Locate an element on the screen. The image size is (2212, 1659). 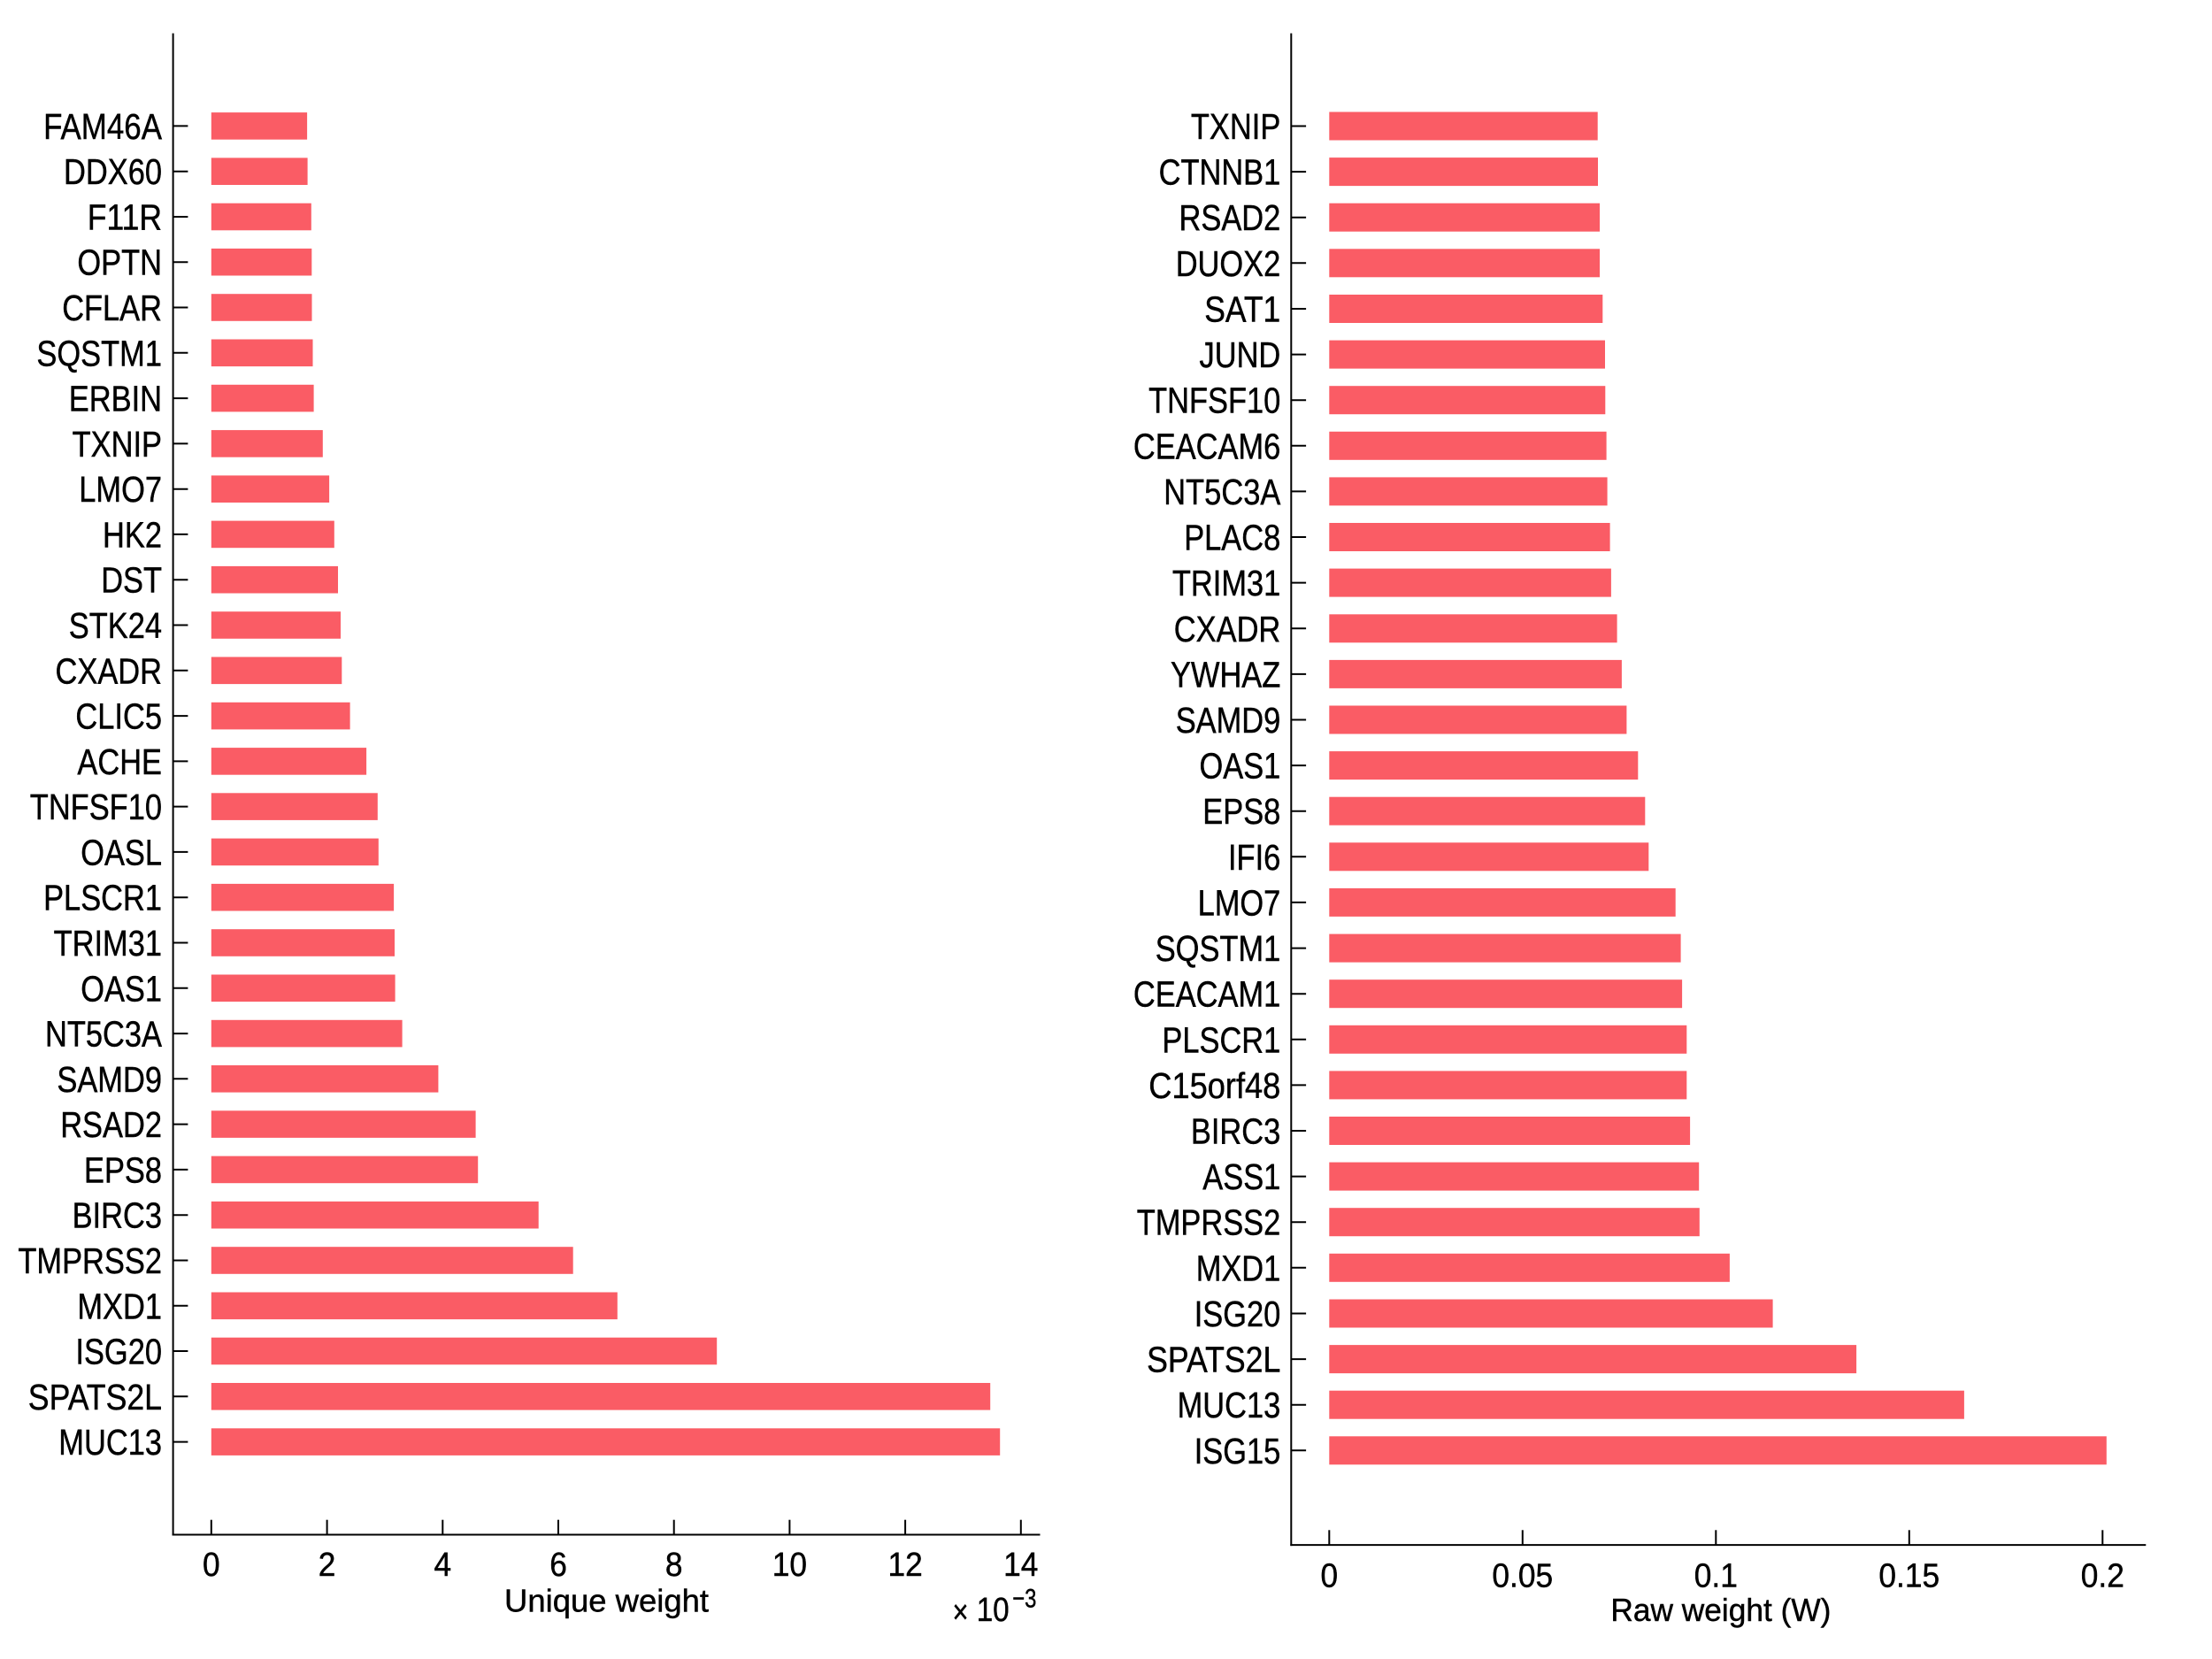
svg-text: C15orf48 is located at coordinates (1214, 1085).